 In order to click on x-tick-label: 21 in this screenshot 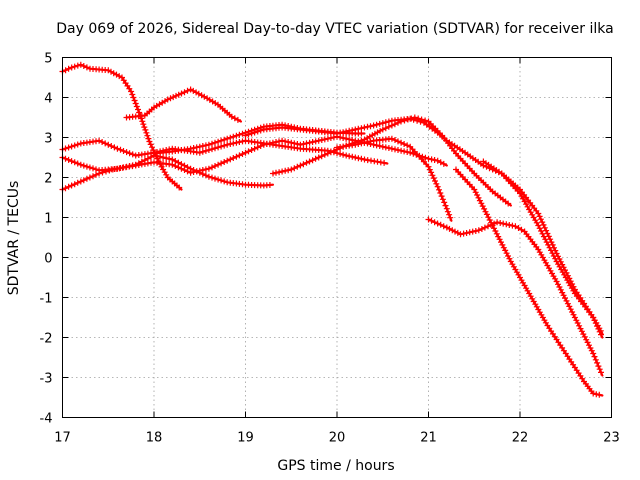, I will do `click(428, 438)`.